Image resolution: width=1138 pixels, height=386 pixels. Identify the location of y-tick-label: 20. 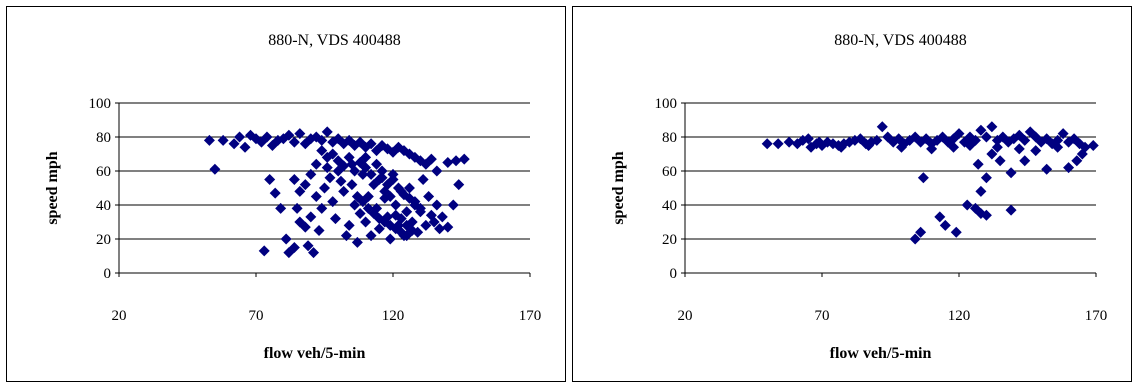
(669, 240).